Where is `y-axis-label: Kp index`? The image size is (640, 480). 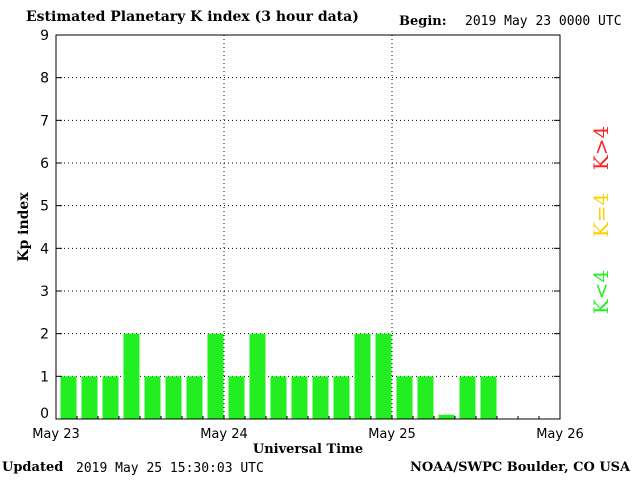
y-axis-label: Kp index is located at coordinates (24, 227).